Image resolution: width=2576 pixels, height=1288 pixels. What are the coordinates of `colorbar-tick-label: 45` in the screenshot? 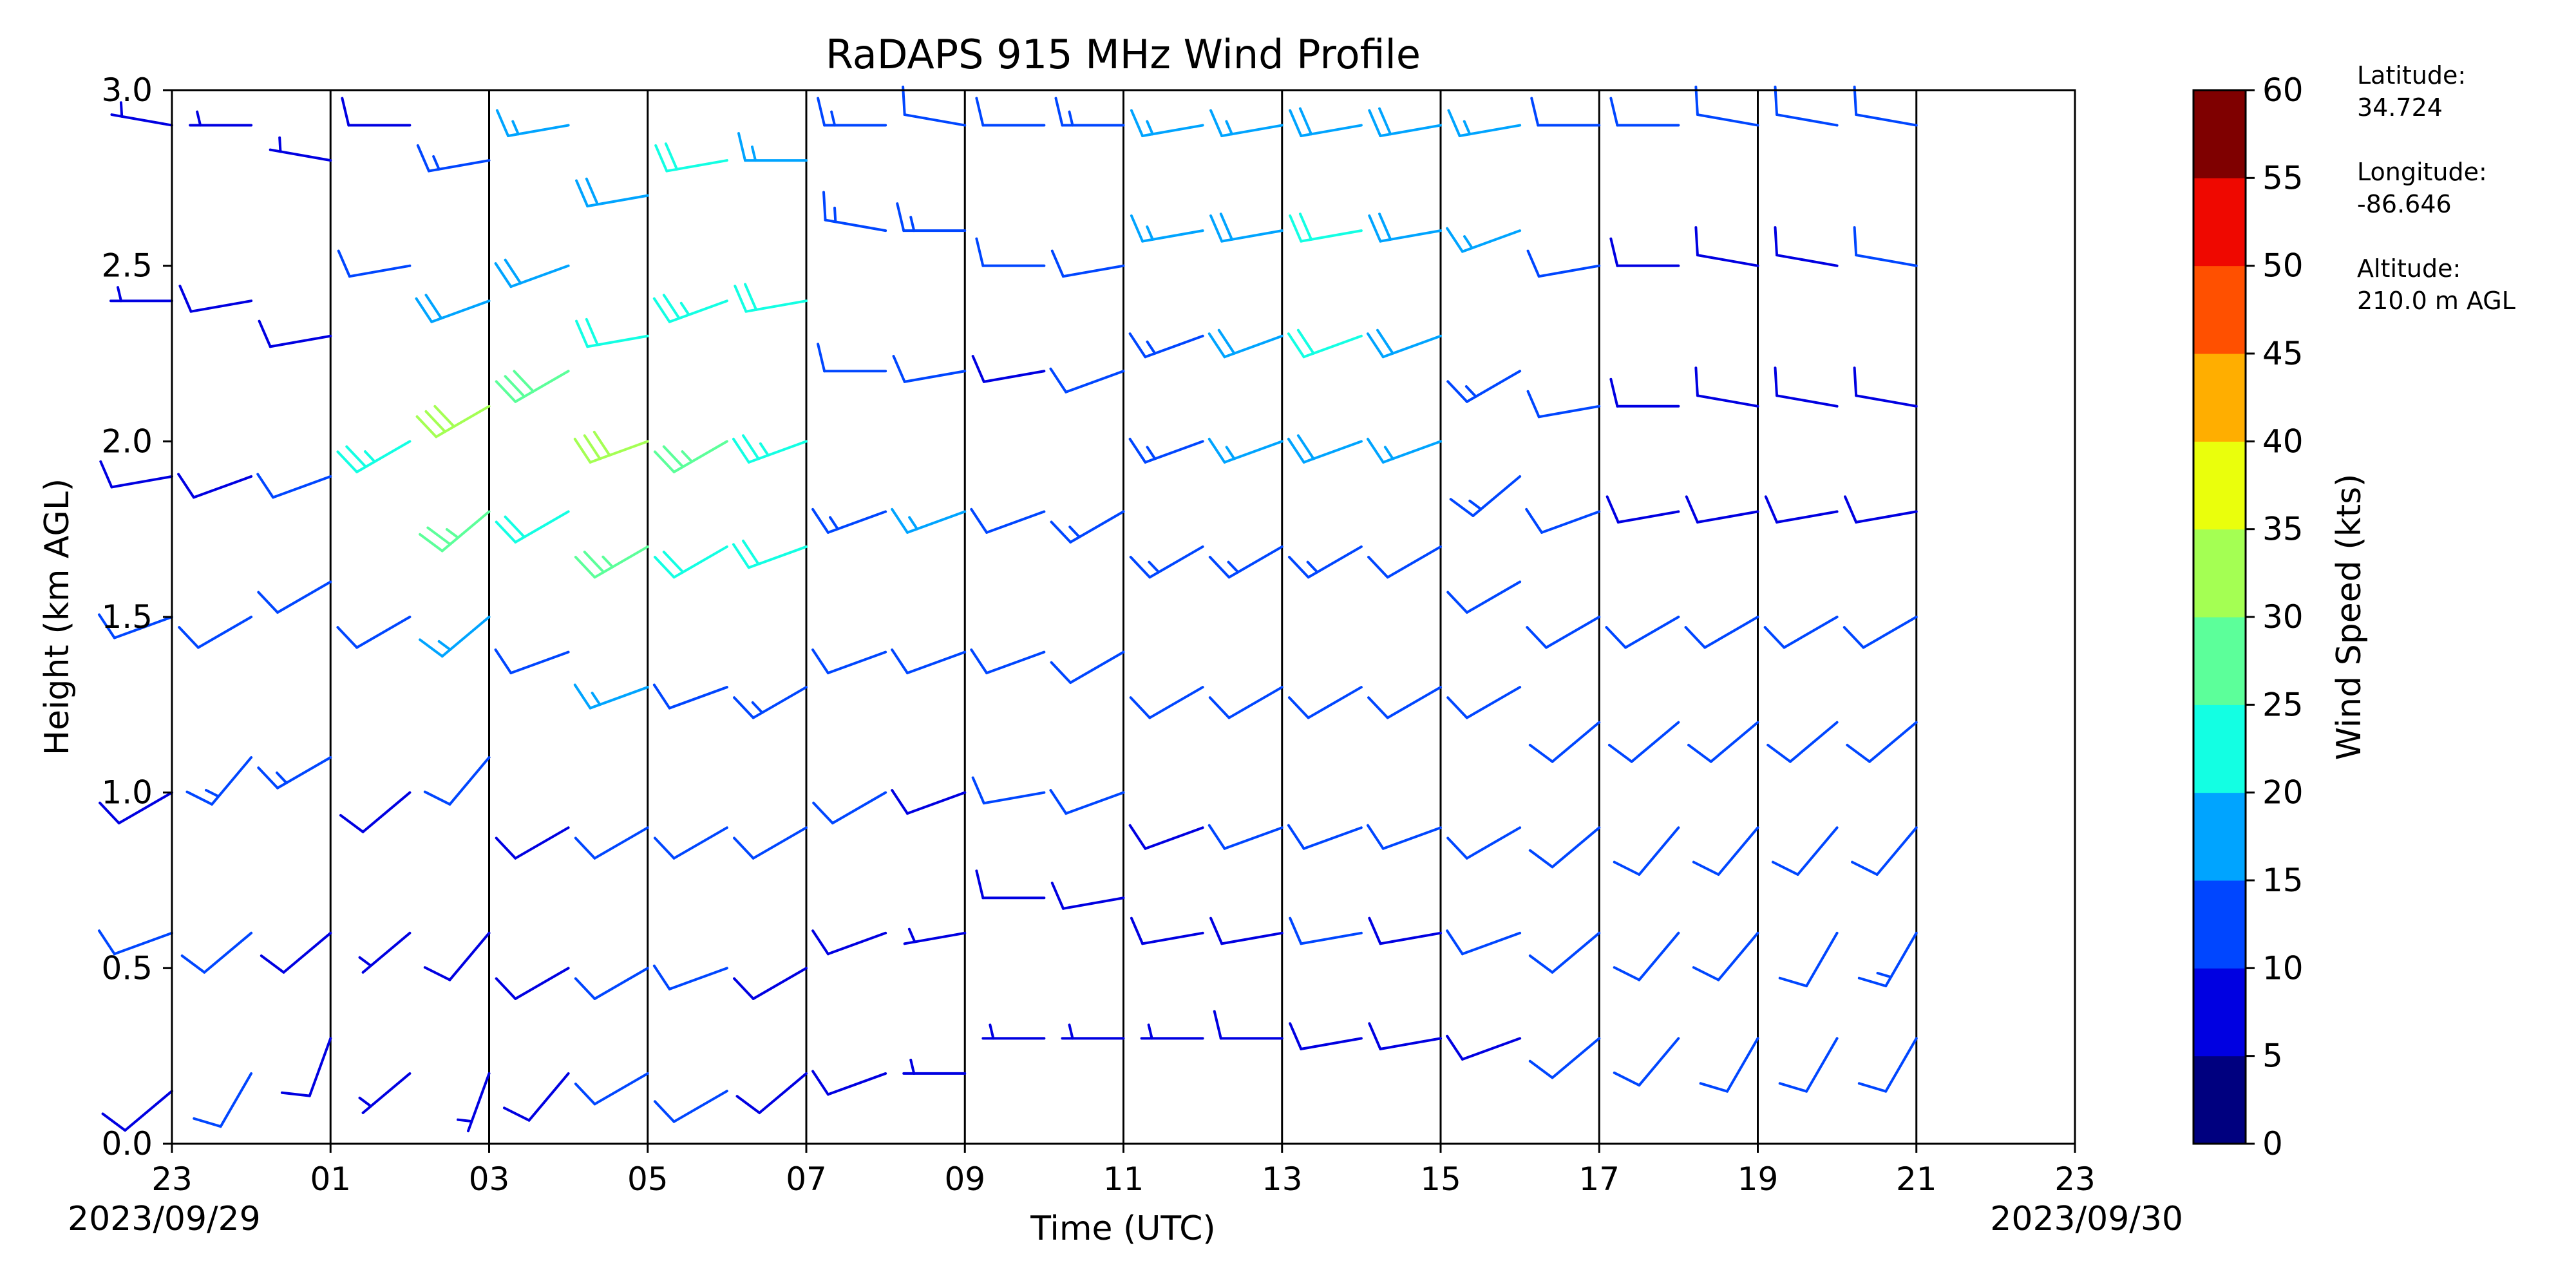 It's located at (2283, 353).